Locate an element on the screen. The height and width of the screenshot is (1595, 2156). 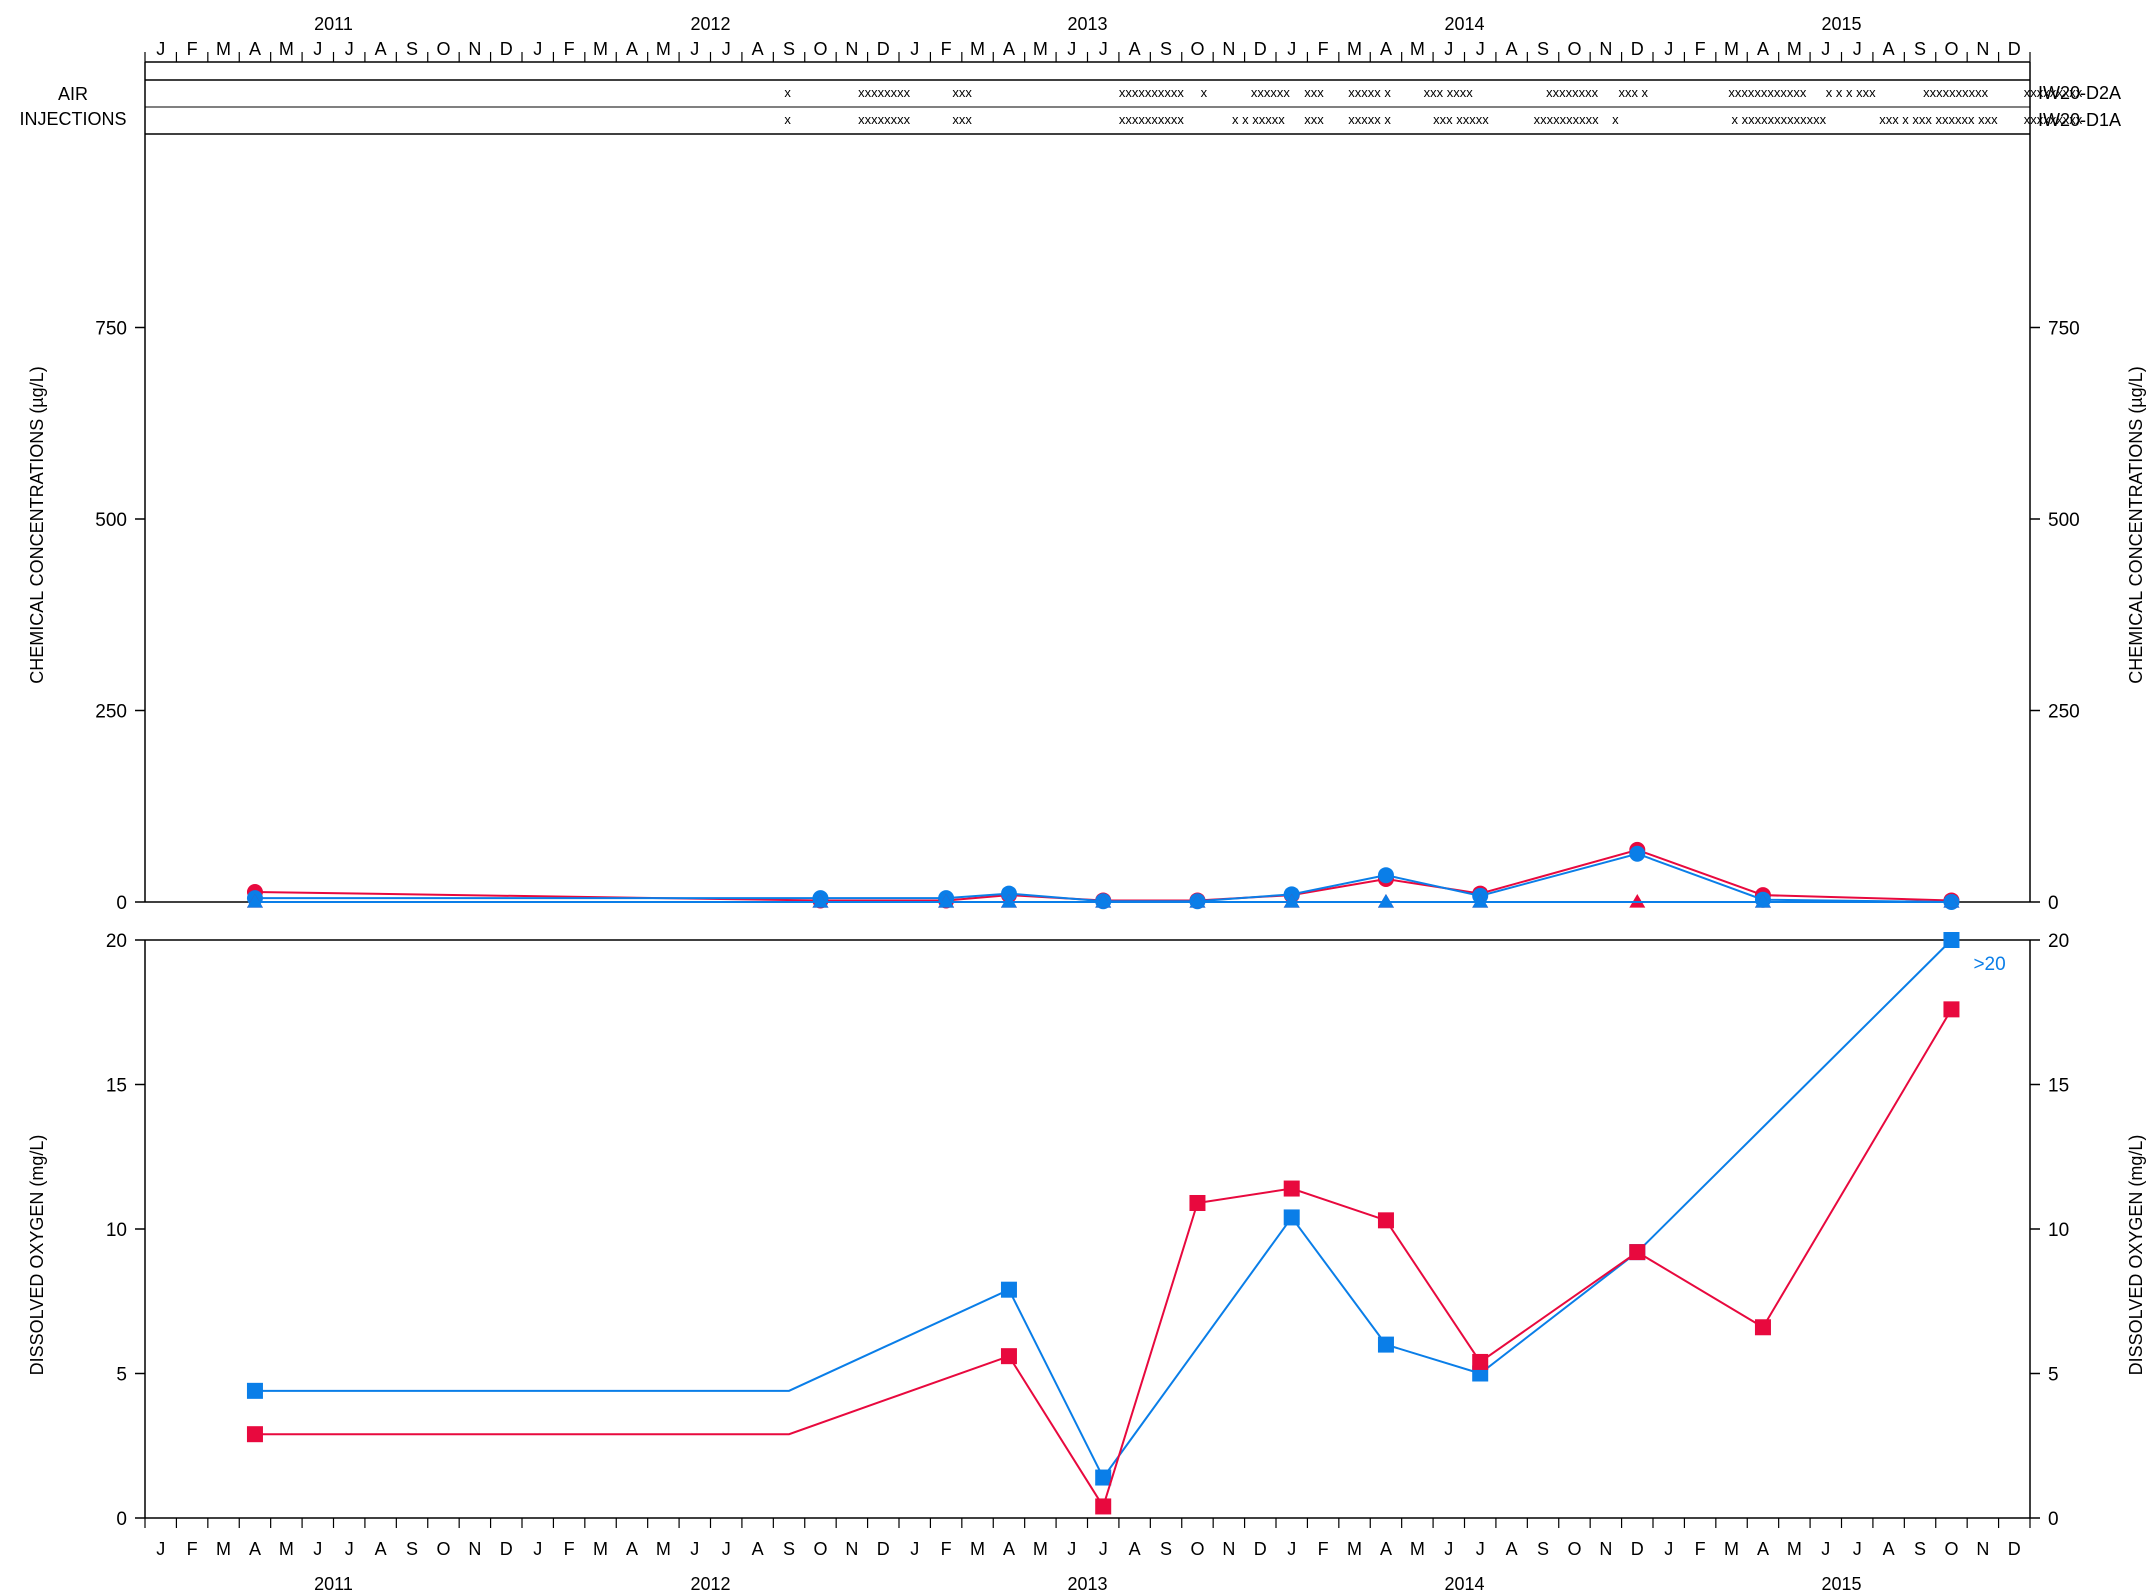
air-injections-label-line2: INJECTIONS is located at coordinates (72, 119).